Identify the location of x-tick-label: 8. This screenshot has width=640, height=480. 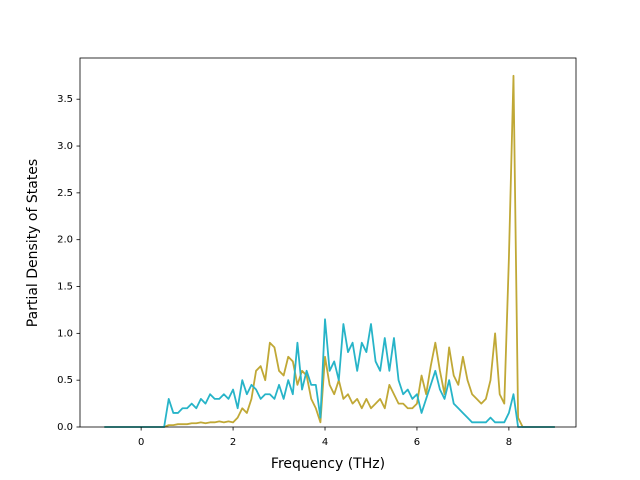
(509, 442).